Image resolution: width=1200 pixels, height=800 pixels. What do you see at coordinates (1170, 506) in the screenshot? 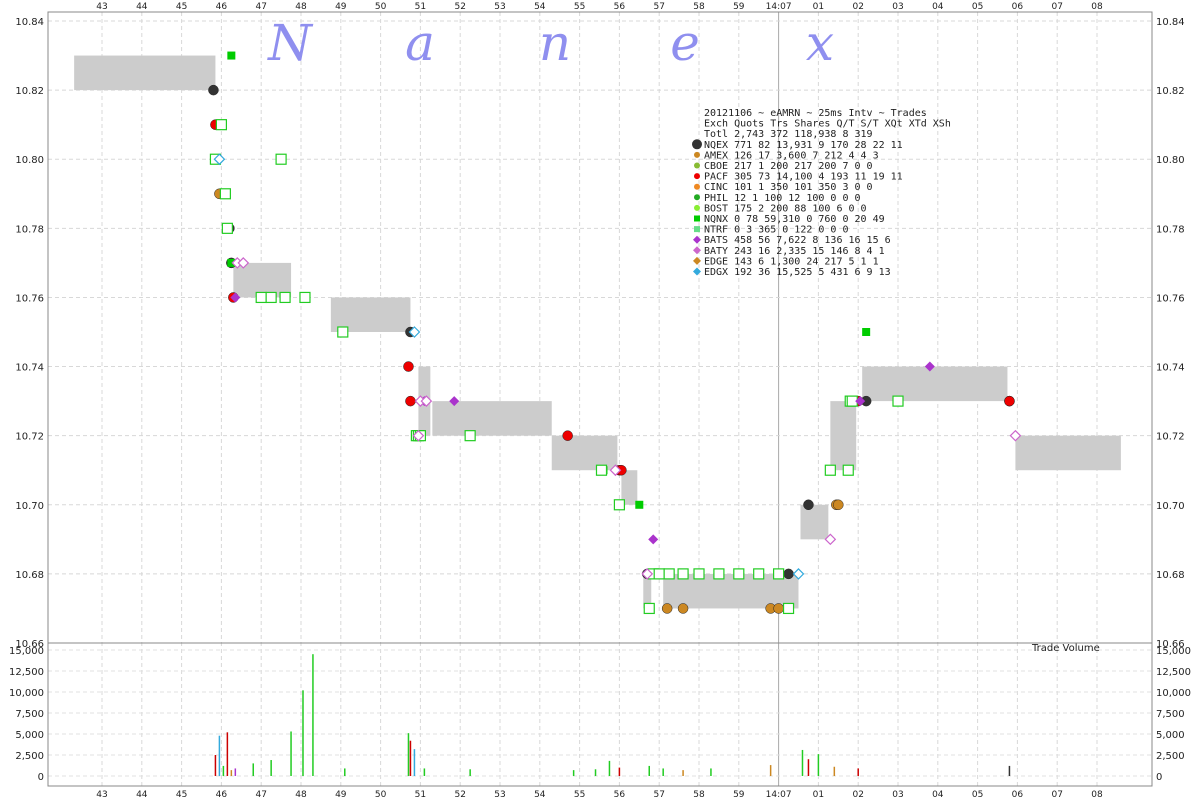
I see `price-tick-label-right: 10.70` at bounding box center [1170, 506].